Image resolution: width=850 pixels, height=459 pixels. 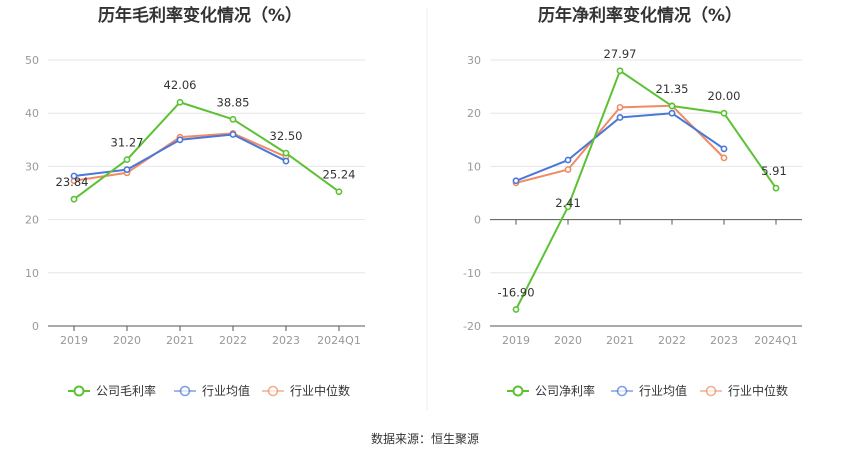 What do you see at coordinates (72, 182) in the screenshot?
I see `data-label: 23.84` at bounding box center [72, 182].